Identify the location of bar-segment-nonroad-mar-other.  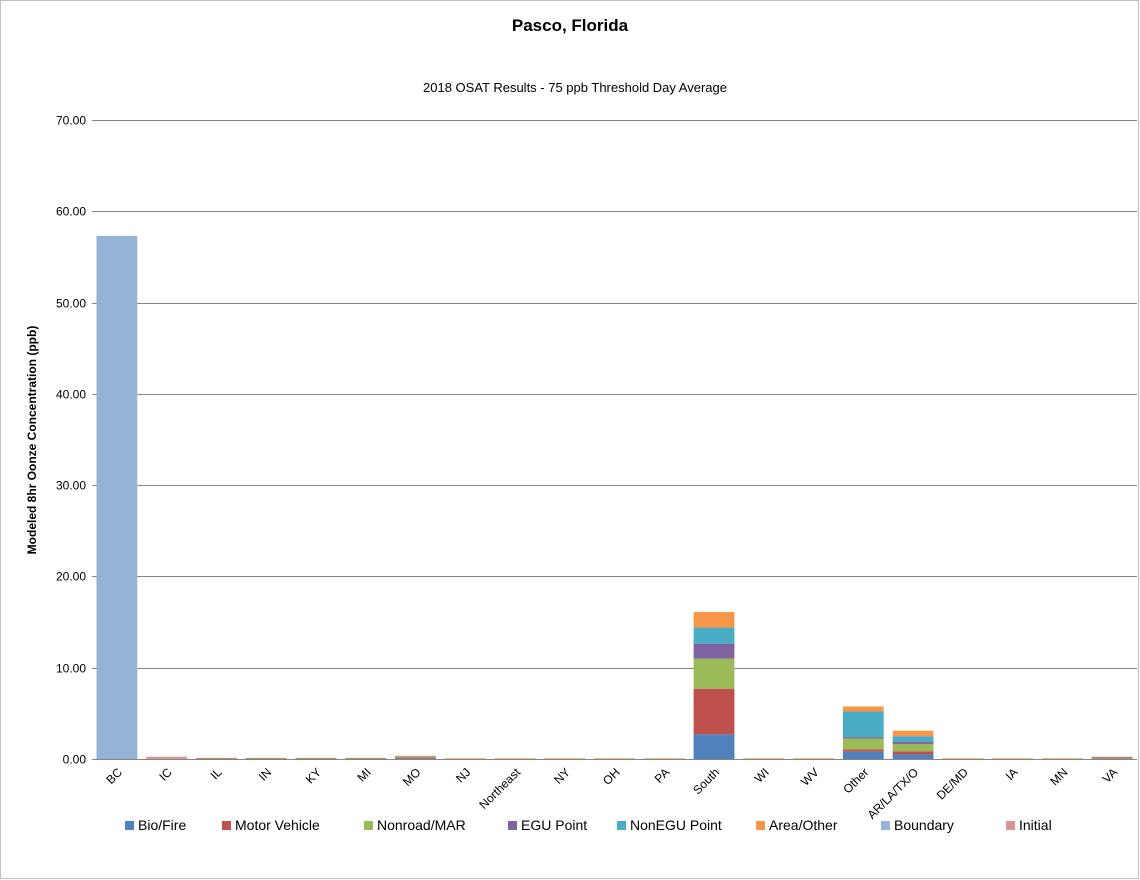
(863, 744).